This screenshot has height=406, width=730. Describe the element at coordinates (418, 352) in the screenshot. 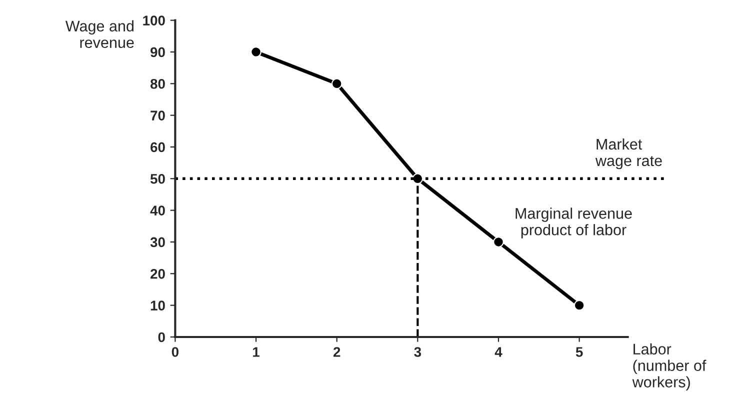

I see `x-tick-label: 3` at that location.